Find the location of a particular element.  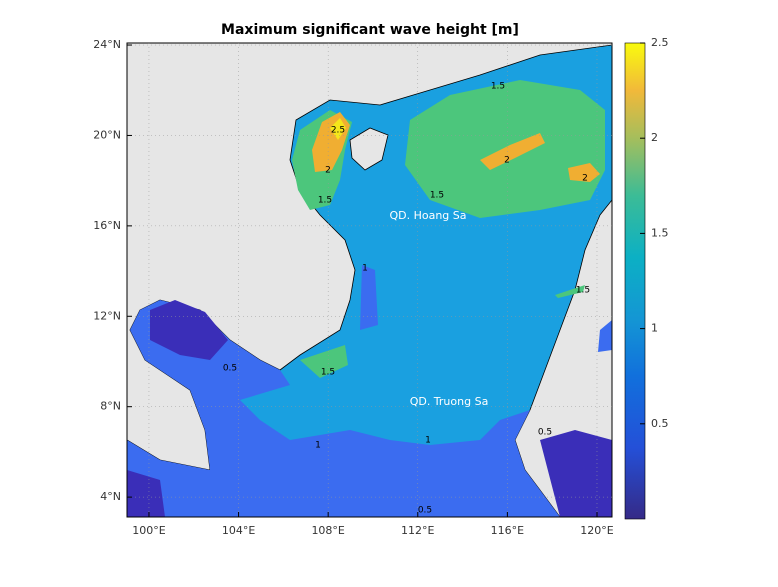

x-tick-label: 104°E is located at coordinates (238, 530).